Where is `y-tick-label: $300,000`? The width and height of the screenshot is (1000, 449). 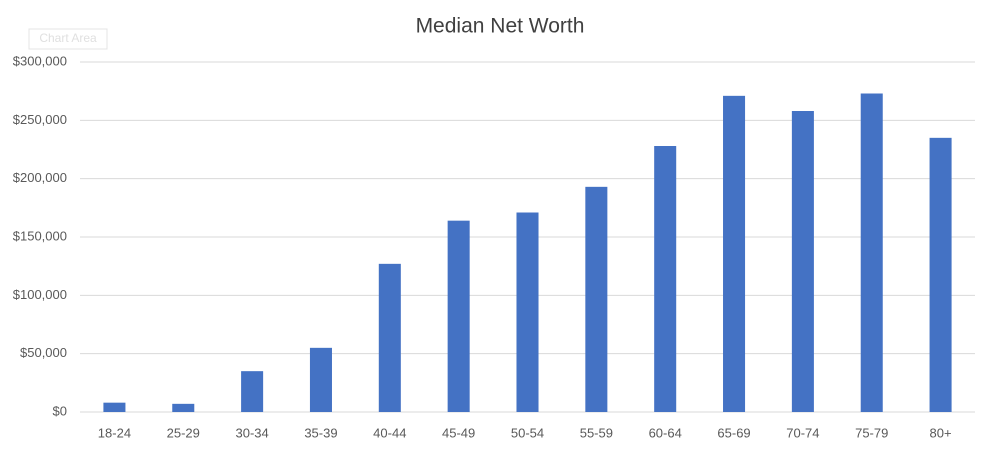
y-tick-label: $300,000 is located at coordinates (40, 60).